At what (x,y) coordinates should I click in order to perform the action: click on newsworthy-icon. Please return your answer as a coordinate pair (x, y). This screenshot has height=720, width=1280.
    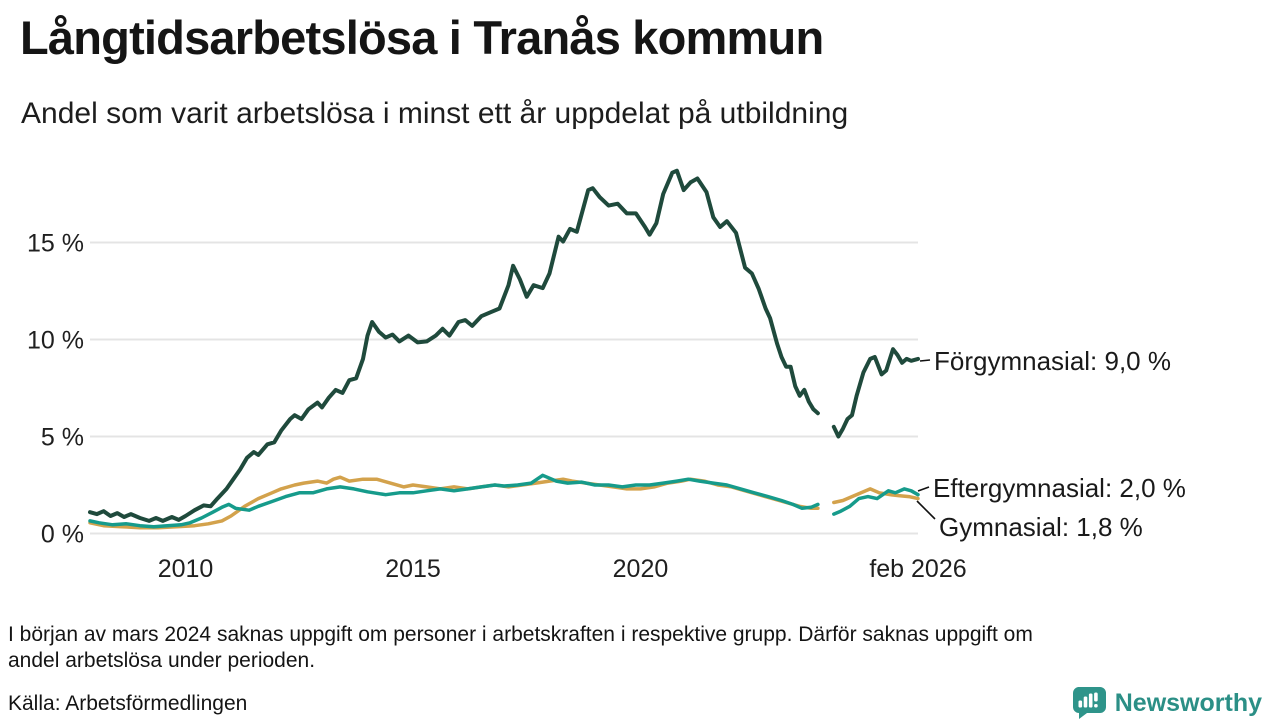
    Looking at the image, I should click on (1089, 703).